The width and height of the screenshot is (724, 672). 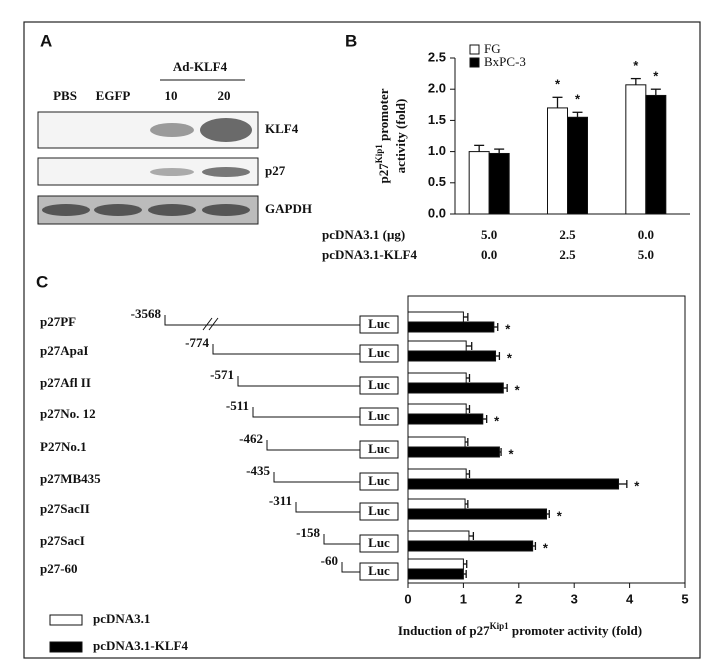 What do you see at coordinates (379, 154) in the screenshot?
I see `y-axis-label-part: Kip1` at bounding box center [379, 154].